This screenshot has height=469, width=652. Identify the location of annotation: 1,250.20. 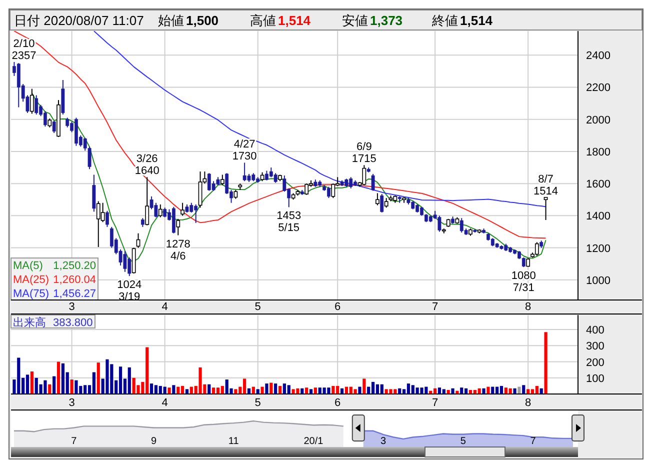
(74, 266).